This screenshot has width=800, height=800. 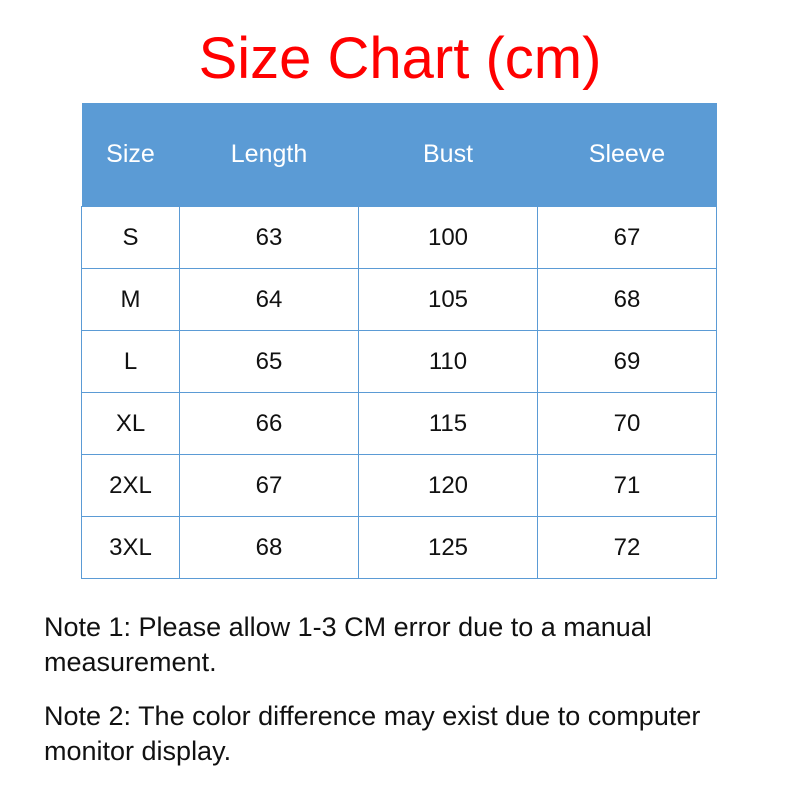 I want to click on column-header: Bust, so click(x=448, y=155).